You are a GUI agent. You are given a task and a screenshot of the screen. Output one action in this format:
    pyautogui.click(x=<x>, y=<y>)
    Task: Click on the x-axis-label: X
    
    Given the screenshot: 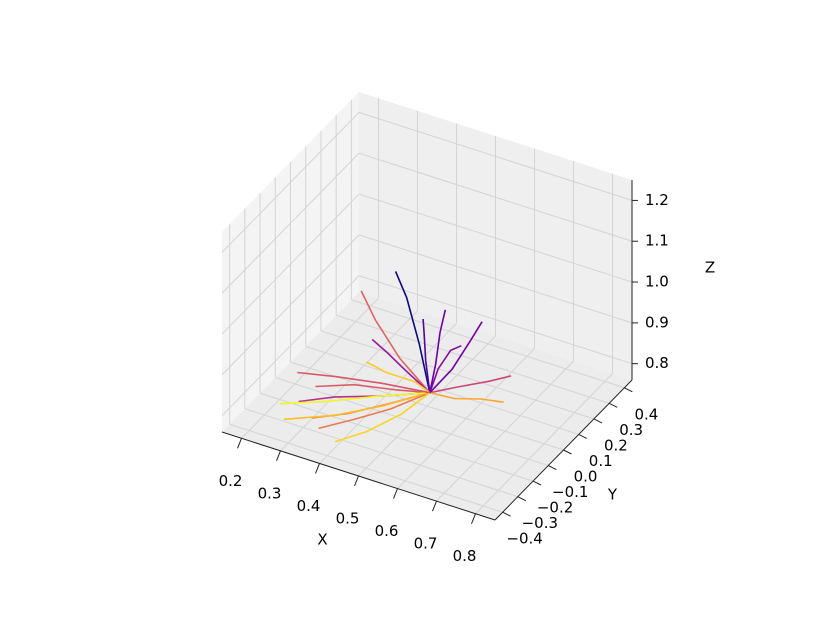 What is the action you would take?
    pyautogui.click(x=322, y=540)
    